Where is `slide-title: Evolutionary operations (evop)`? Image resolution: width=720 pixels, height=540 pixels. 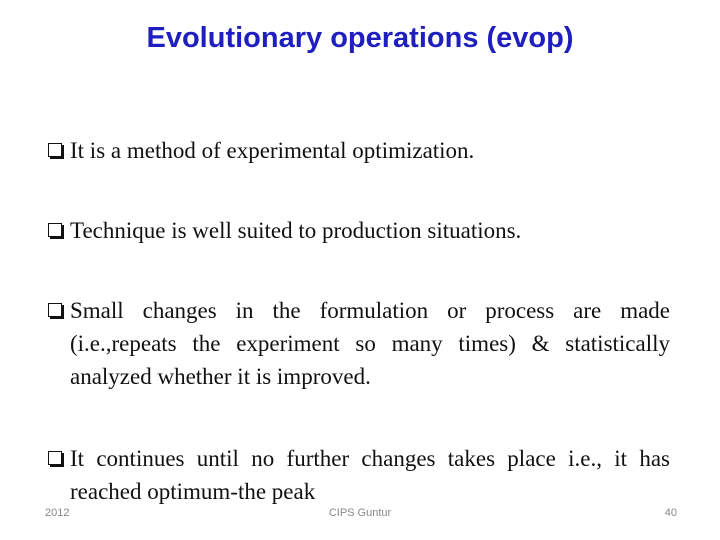 slide-title: Evolutionary operations (evop) is located at coordinates (360, 38).